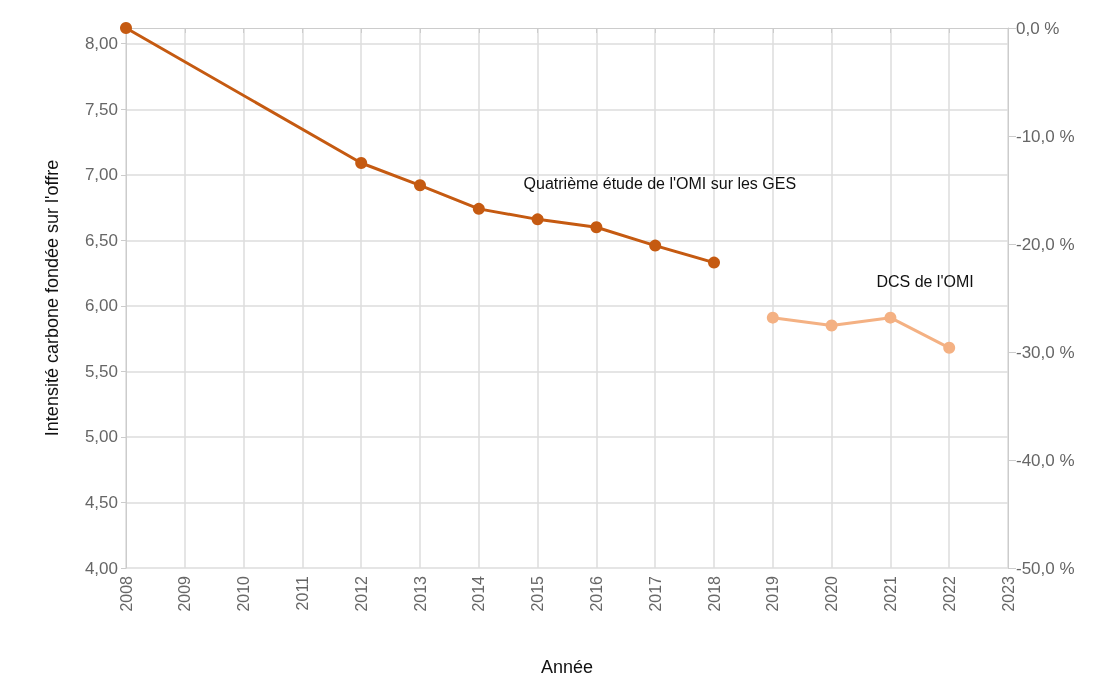  What do you see at coordinates (101, 109) in the screenshot?
I see `y-tick-label: 7,50` at bounding box center [101, 109].